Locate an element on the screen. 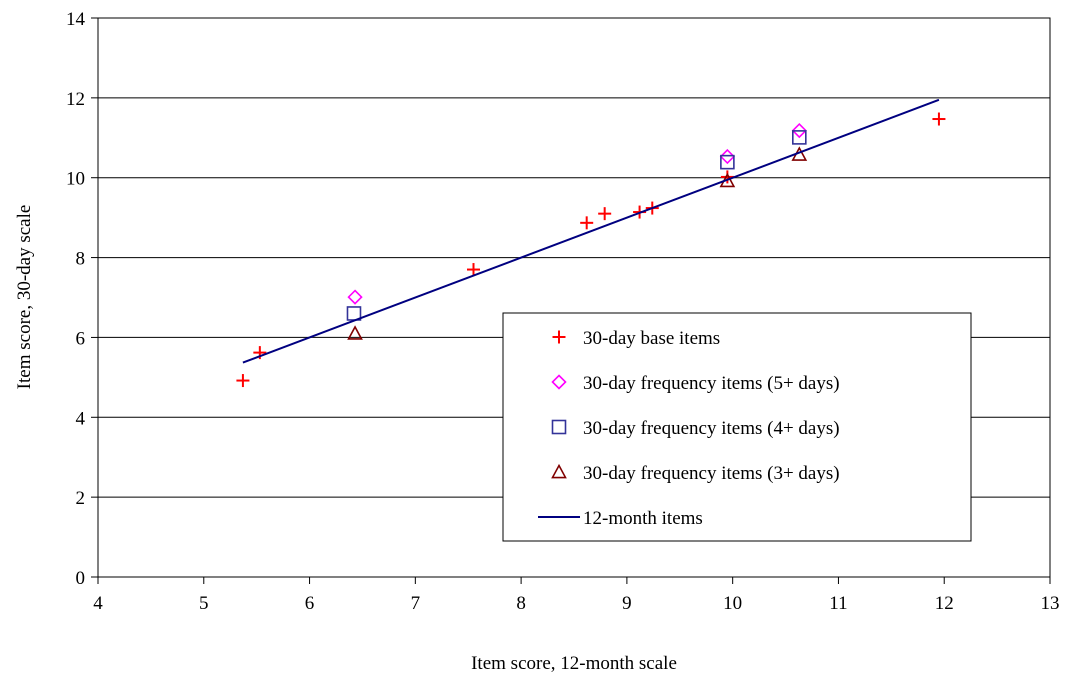 Image resolution: width=1067 pixels, height=679 pixels. x-tick-label: 9 is located at coordinates (627, 603).